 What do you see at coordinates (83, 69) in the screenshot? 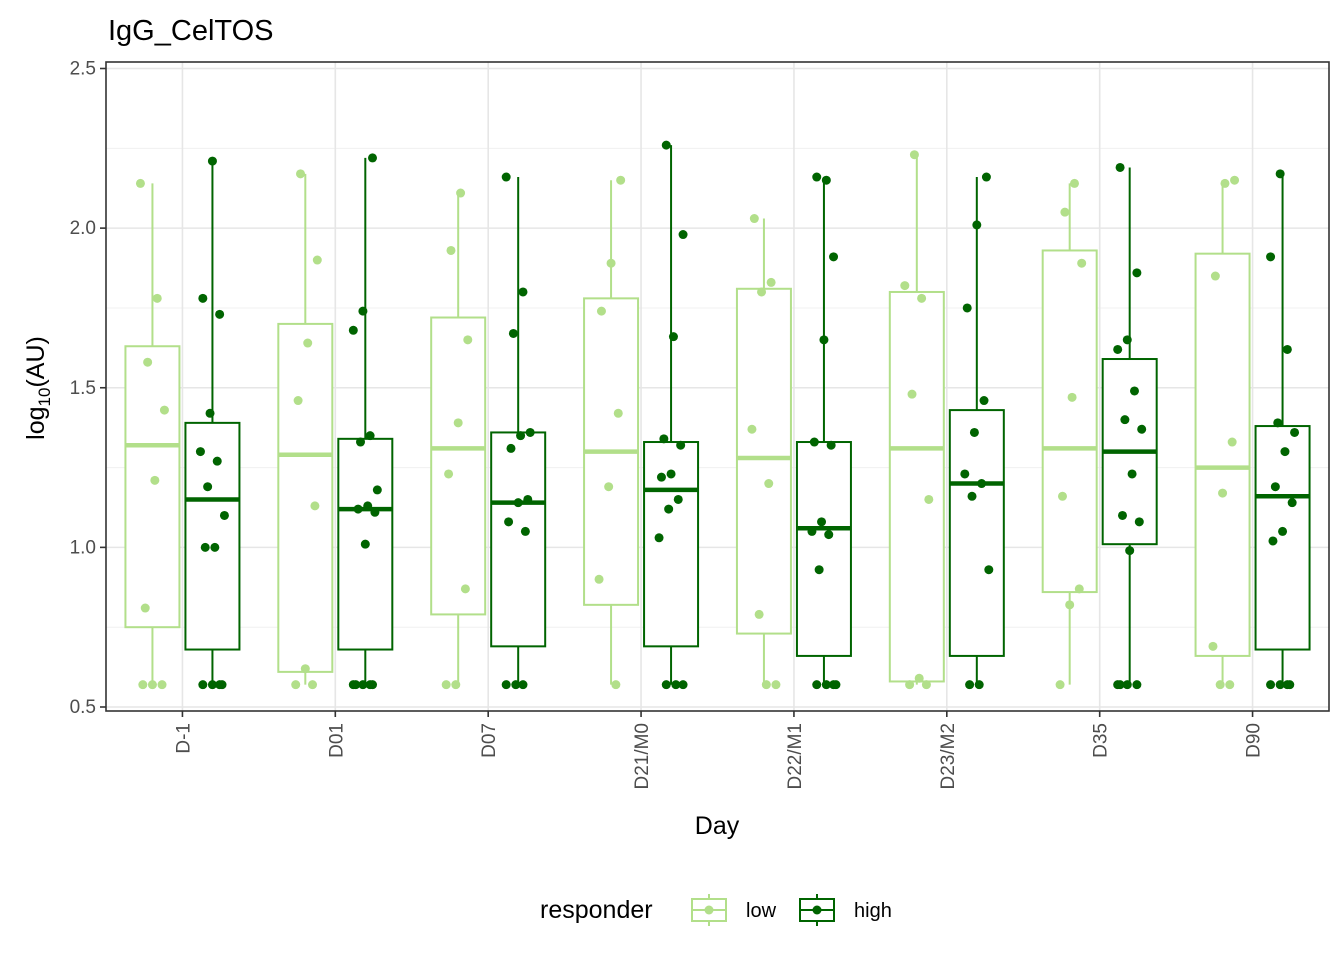
I see `y-tick-label: 2.5` at bounding box center [83, 69].